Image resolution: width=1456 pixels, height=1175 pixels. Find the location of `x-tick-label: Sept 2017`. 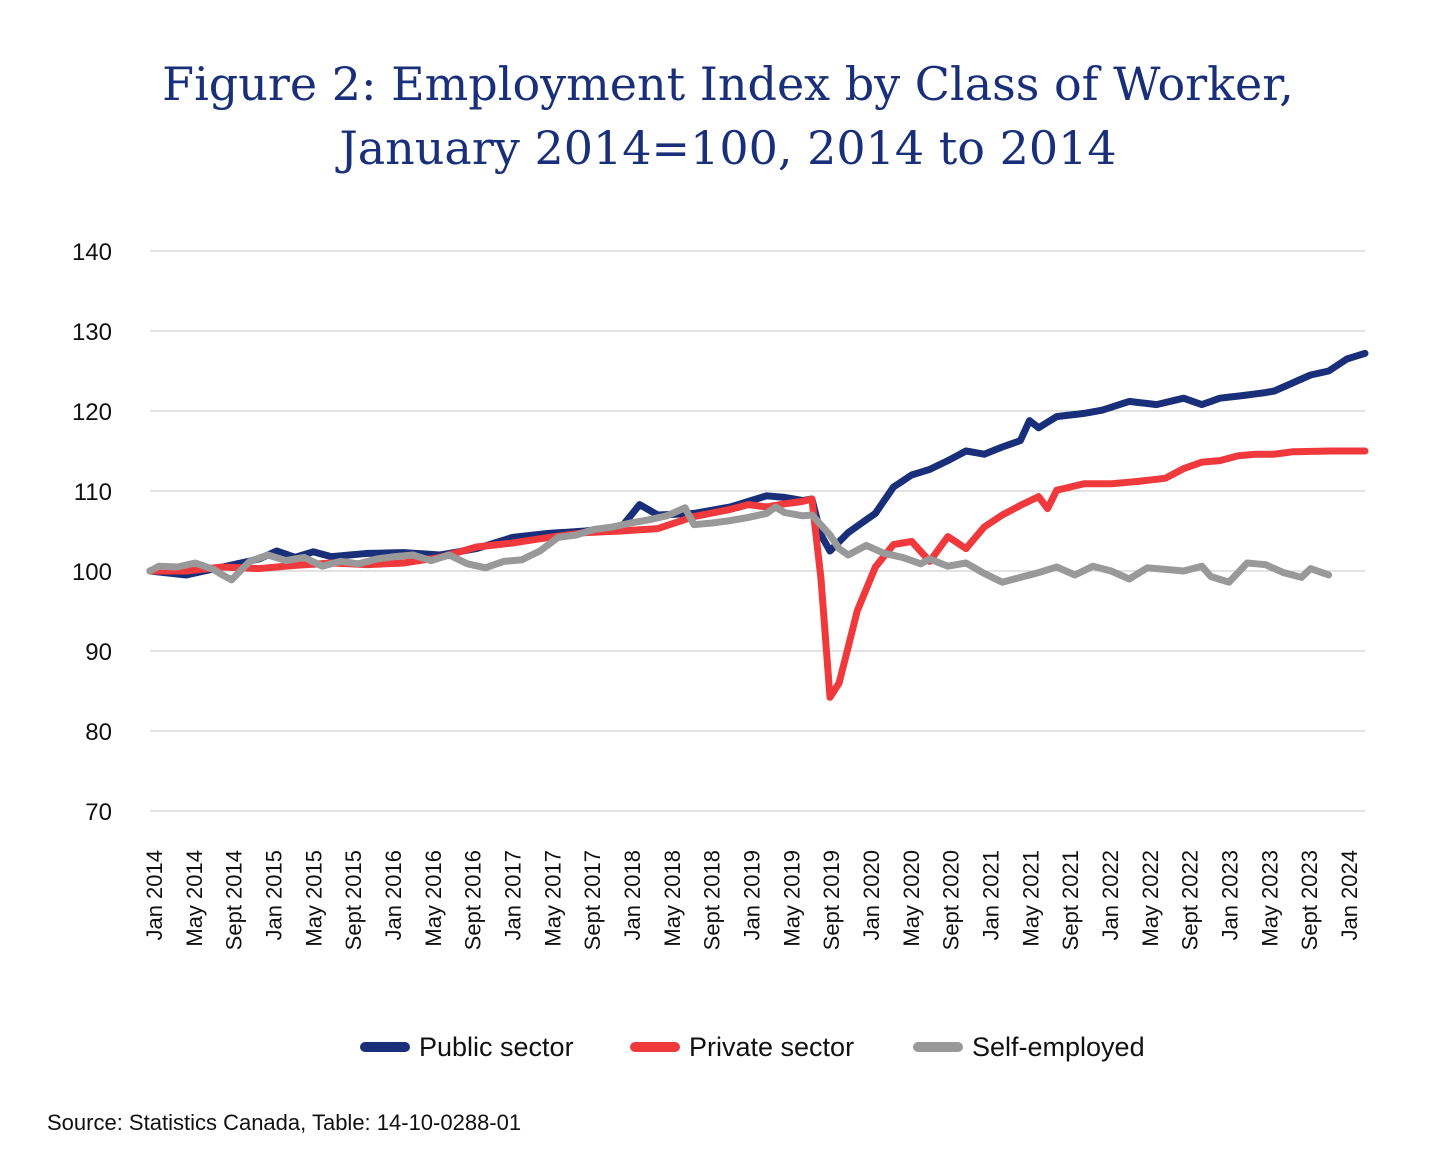

x-tick-label: Sept 2017 is located at coordinates (592, 900).